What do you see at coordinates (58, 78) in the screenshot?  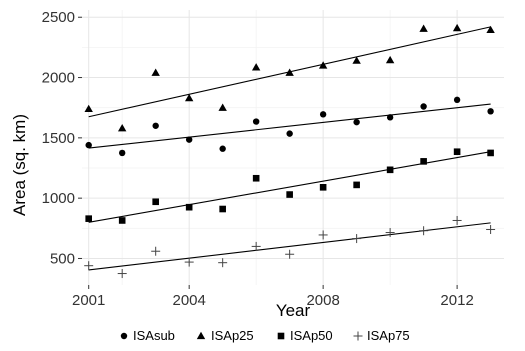 I see `y-tick-label: 2000` at bounding box center [58, 78].